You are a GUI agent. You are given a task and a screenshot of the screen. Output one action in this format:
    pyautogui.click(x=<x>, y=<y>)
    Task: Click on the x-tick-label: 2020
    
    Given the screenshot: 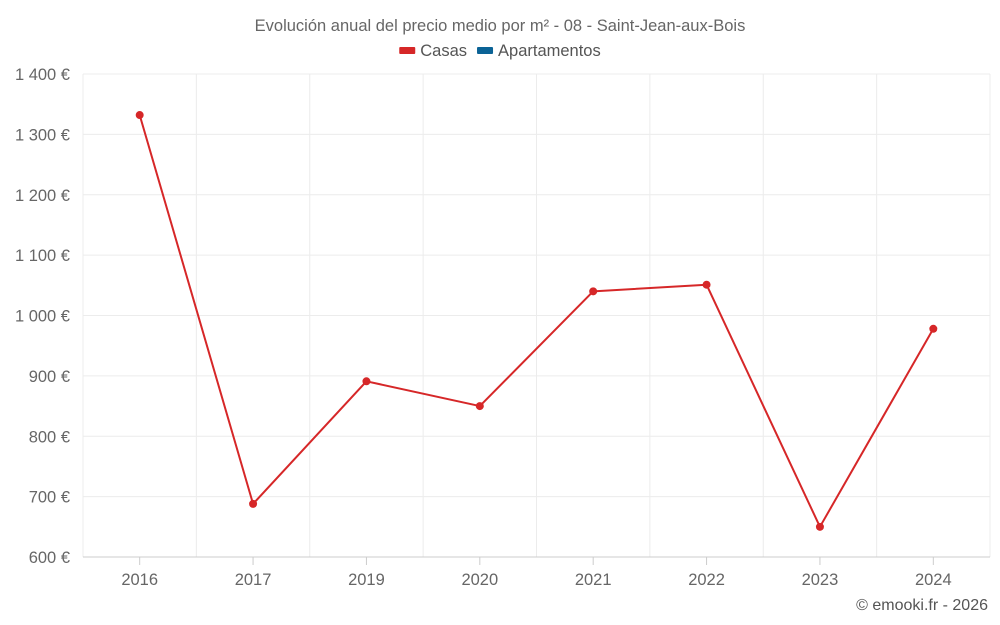 What is the action you would take?
    pyautogui.click(x=479, y=580)
    